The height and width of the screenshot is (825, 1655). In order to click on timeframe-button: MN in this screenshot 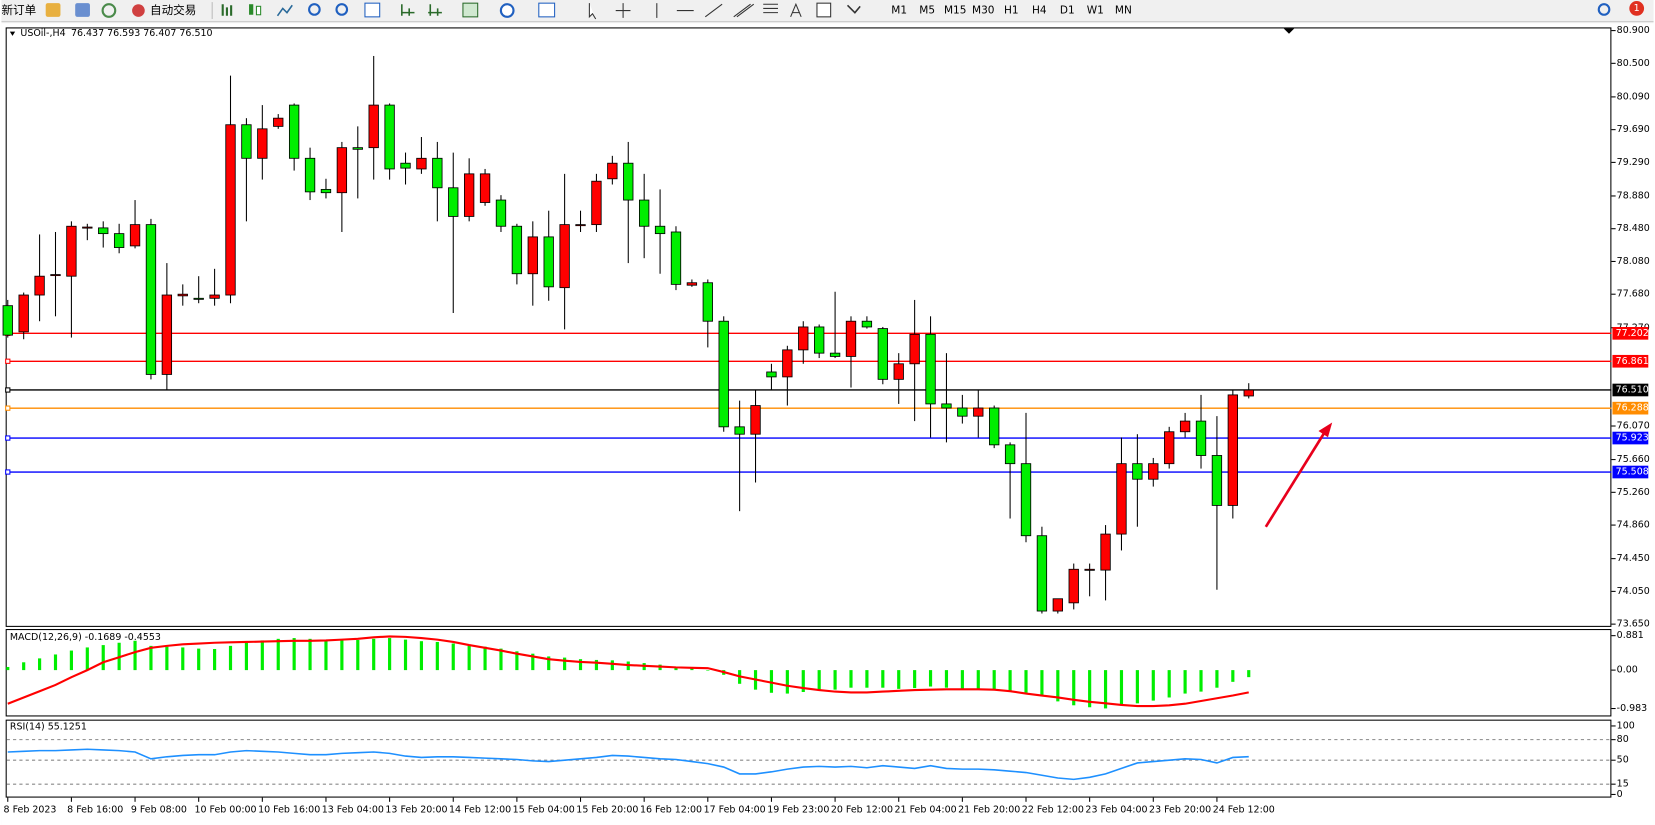, I will do `click(1123, 11)`.